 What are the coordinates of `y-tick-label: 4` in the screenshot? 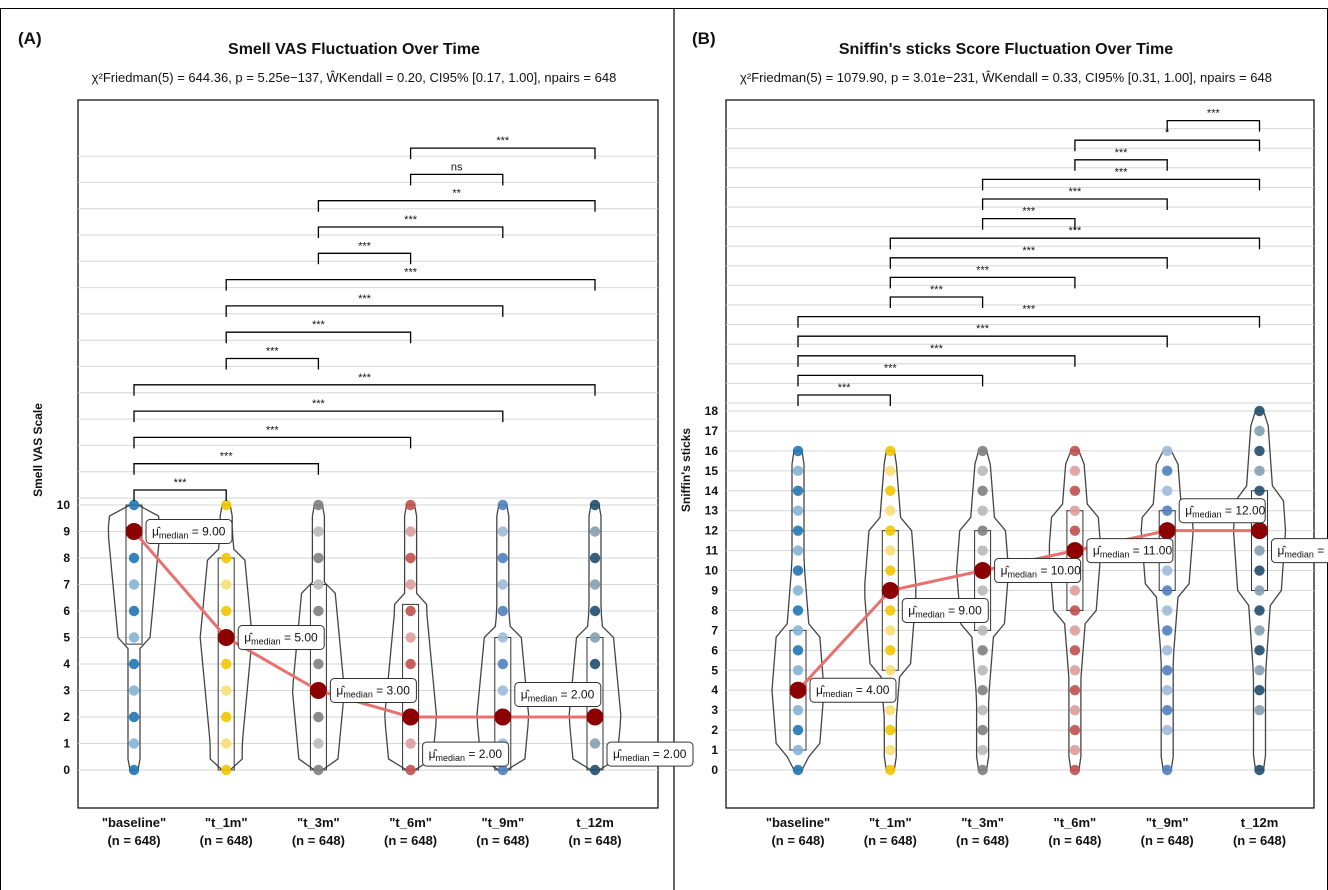 It's located at (714, 690).